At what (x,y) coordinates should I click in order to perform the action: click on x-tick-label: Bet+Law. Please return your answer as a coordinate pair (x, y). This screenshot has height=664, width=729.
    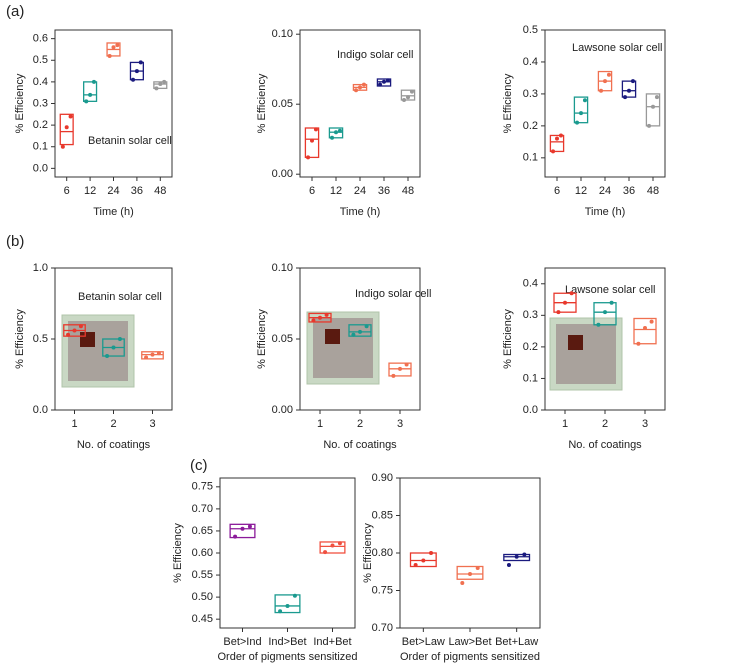
    Looking at the image, I should click on (516, 642).